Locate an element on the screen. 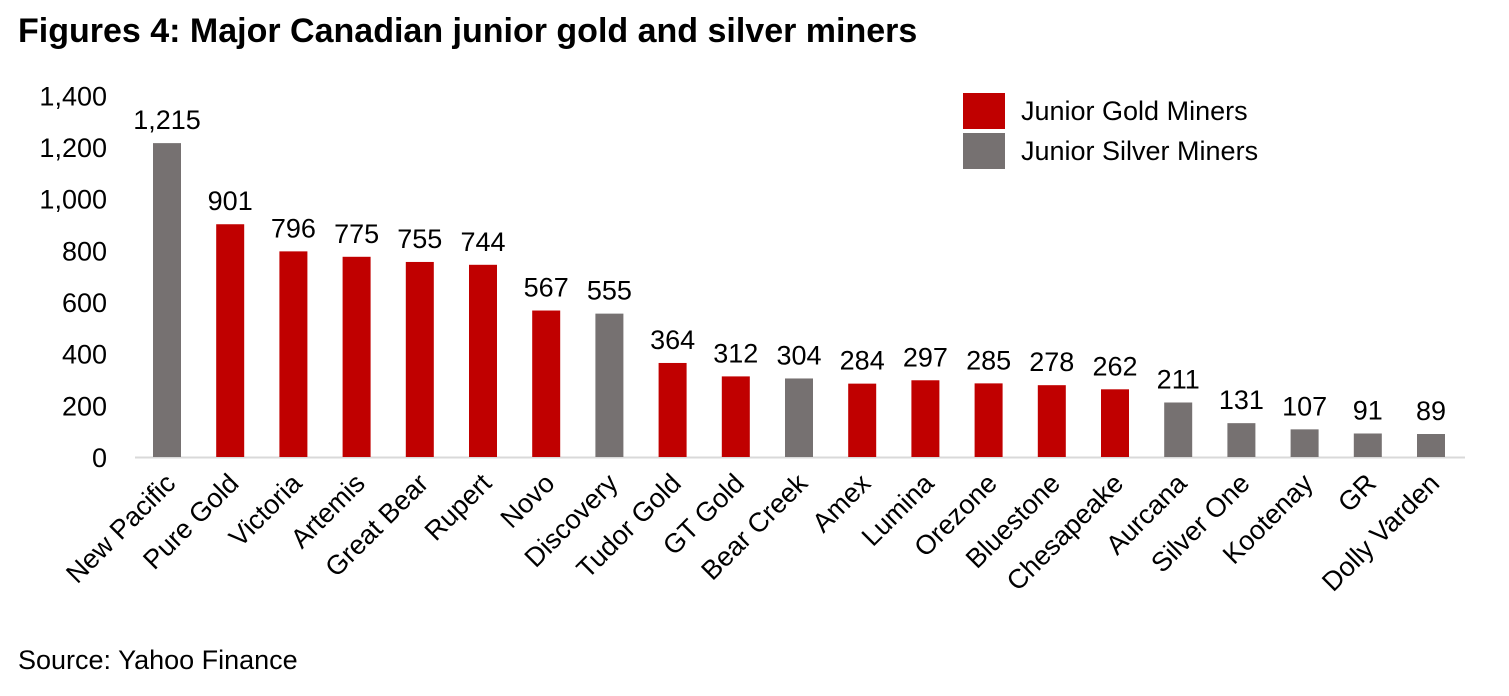 The height and width of the screenshot is (696, 1509). legend-label-gold: Junior Gold Miners is located at coordinates (1134, 111).